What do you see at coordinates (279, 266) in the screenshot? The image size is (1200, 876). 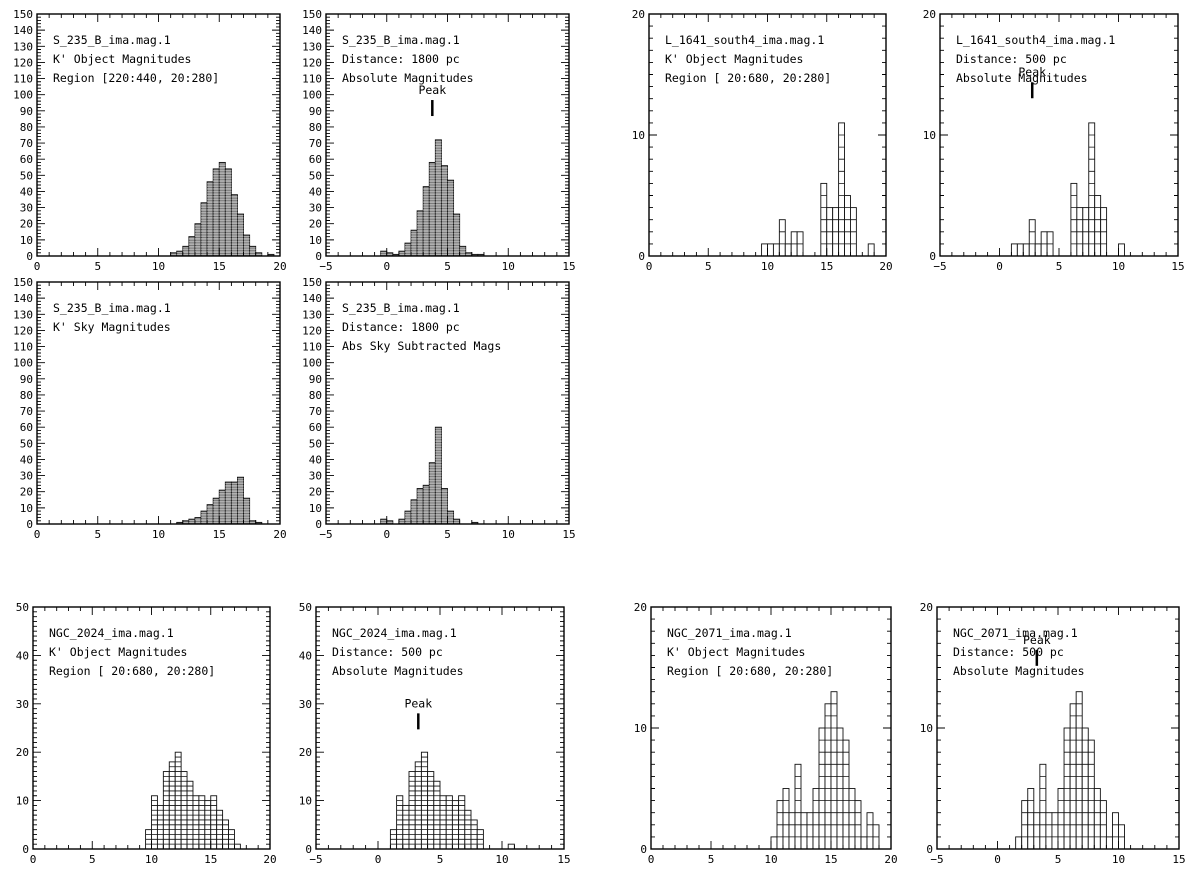 I see `x-tick-label: 20` at bounding box center [279, 266].